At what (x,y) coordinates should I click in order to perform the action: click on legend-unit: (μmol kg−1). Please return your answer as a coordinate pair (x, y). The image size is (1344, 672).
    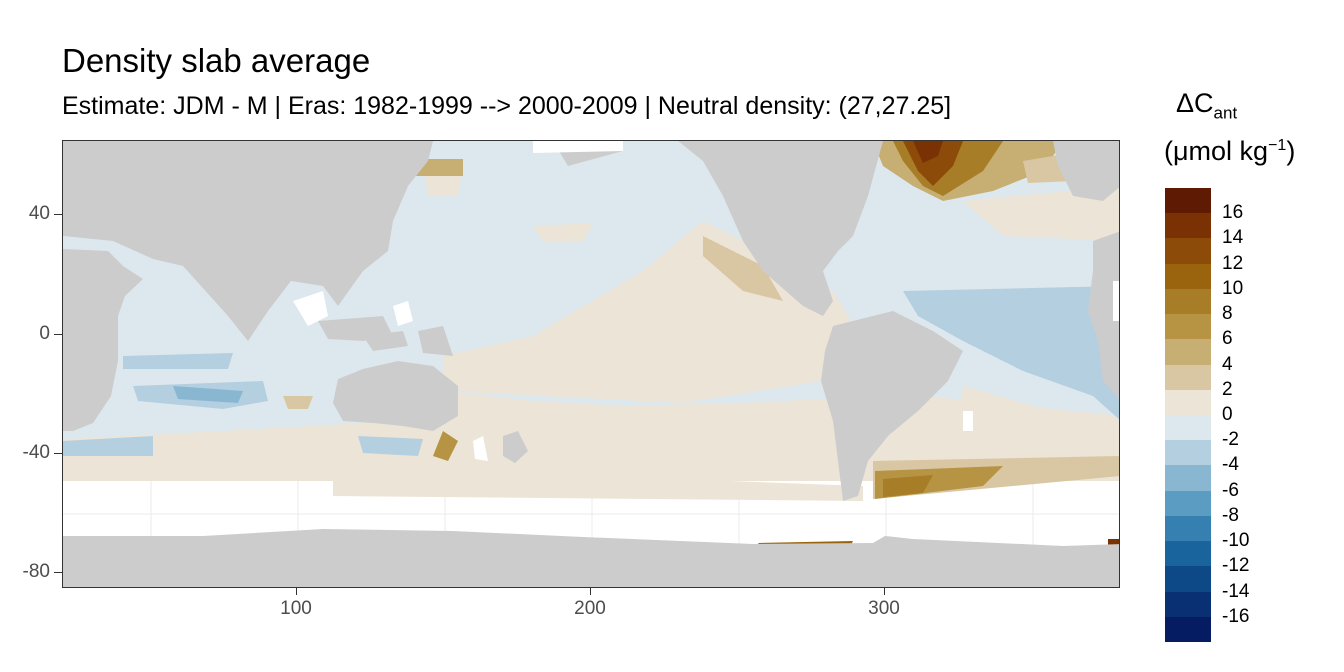
    Looking at the image, I should click on (1230, 151).